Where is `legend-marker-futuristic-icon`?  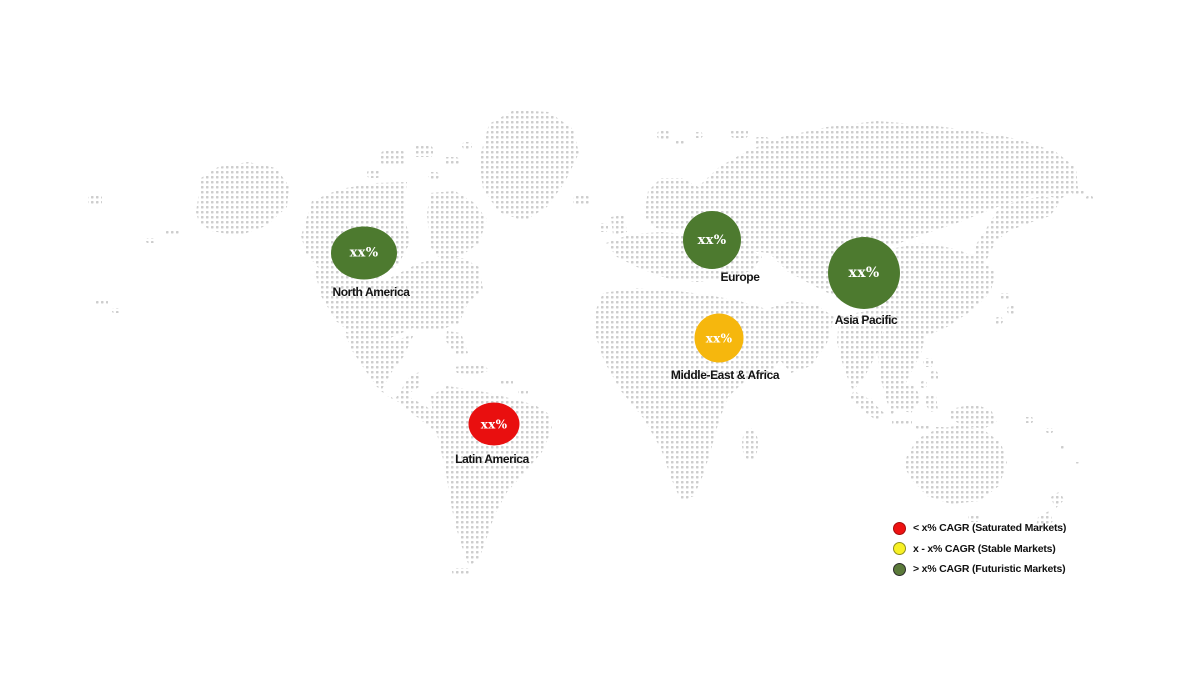
legend-marker-futuristic-icon is located at coordinates (899, 569).